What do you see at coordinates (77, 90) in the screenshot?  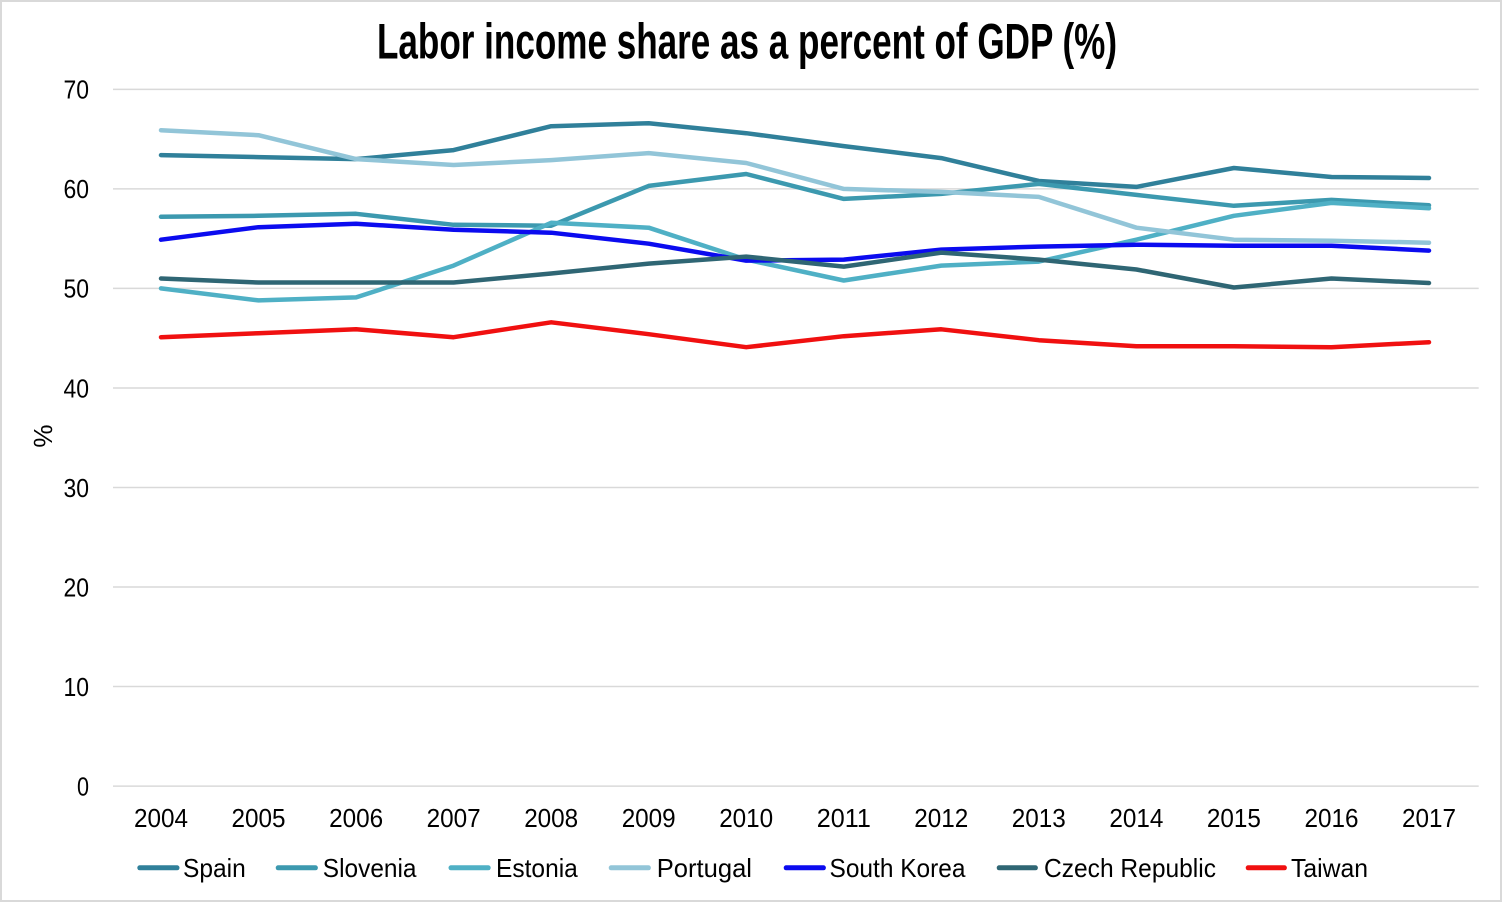 I see `svg-text: 70` at bounding box center [77, 90].